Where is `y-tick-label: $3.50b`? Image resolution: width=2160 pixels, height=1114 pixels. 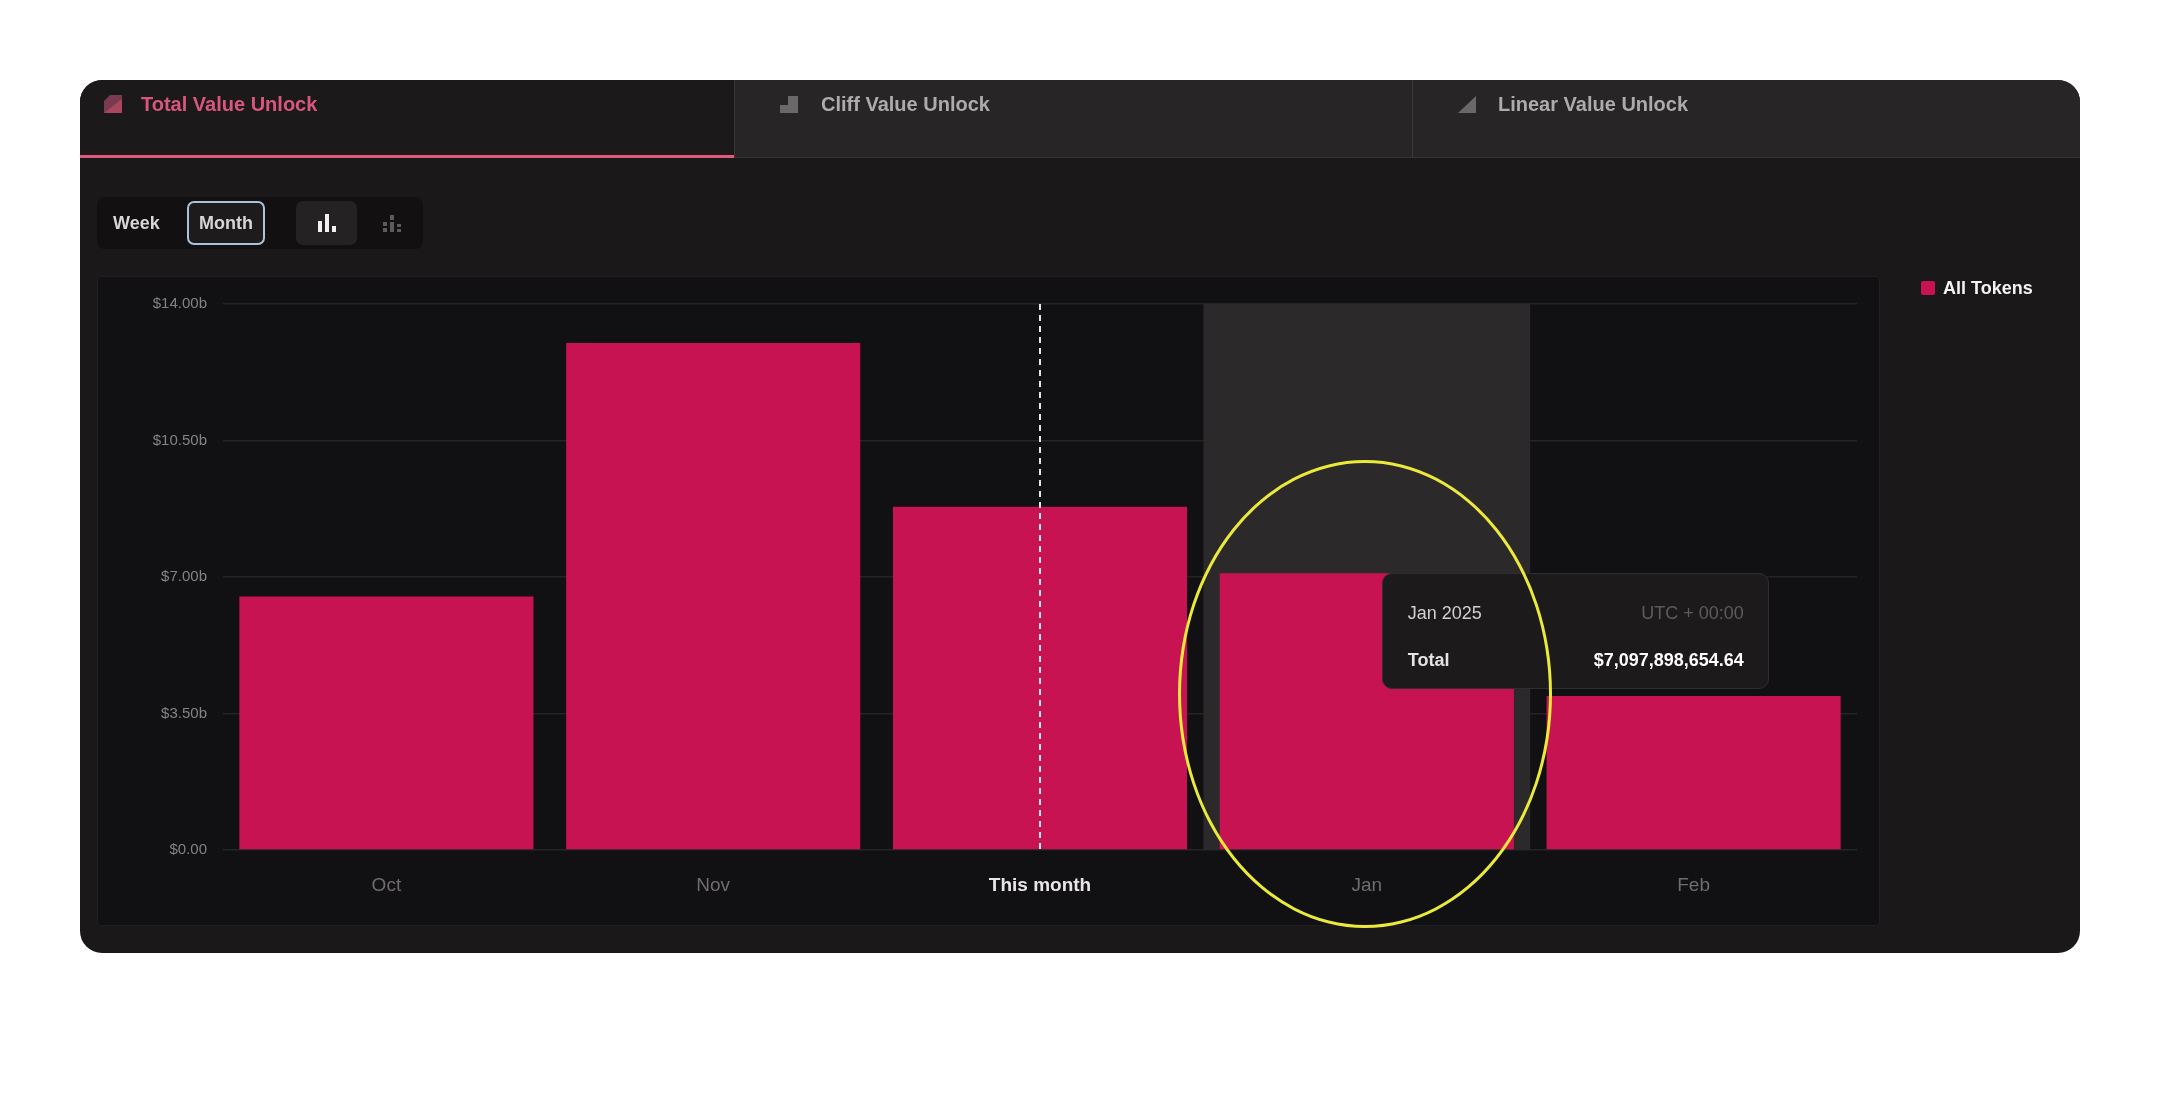
y-tick-label: $3.50b is located at coordinates (184, 712).